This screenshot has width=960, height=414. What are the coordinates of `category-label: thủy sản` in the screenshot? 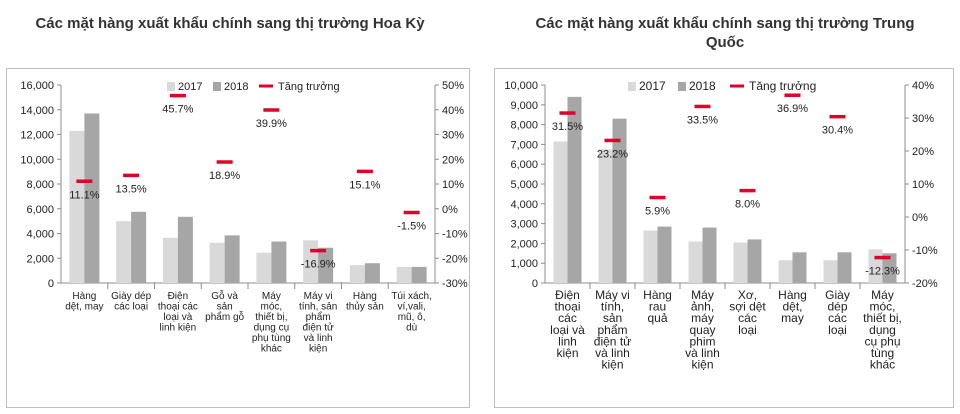 It's located at (365, 307).